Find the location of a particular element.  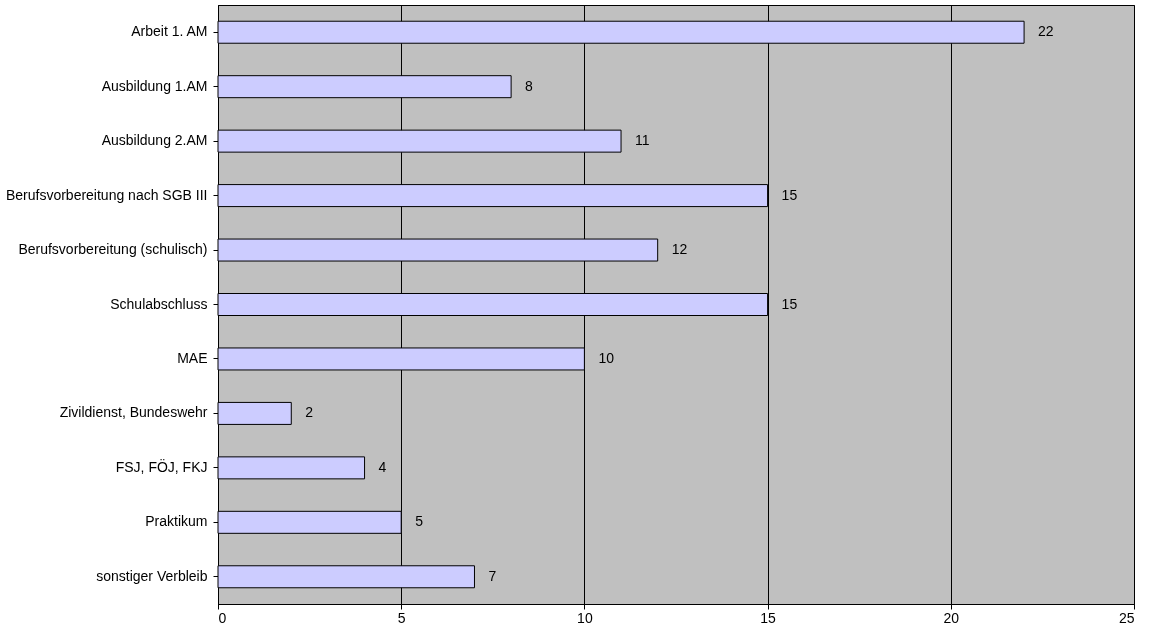

x-tick-label: 5 is located at coordinates (401, 617).